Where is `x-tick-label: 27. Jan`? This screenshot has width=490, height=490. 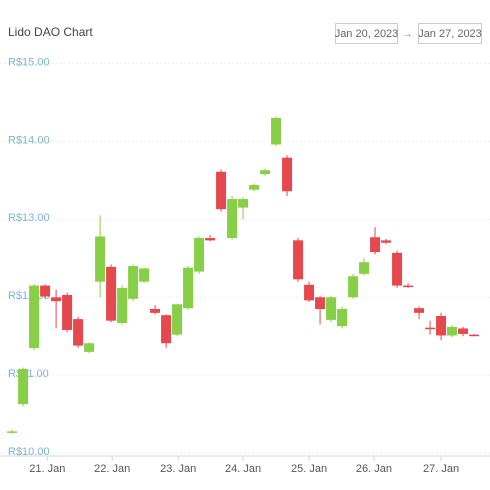 x-tick-label: 27. Jan is located at coordinates (441, 469).